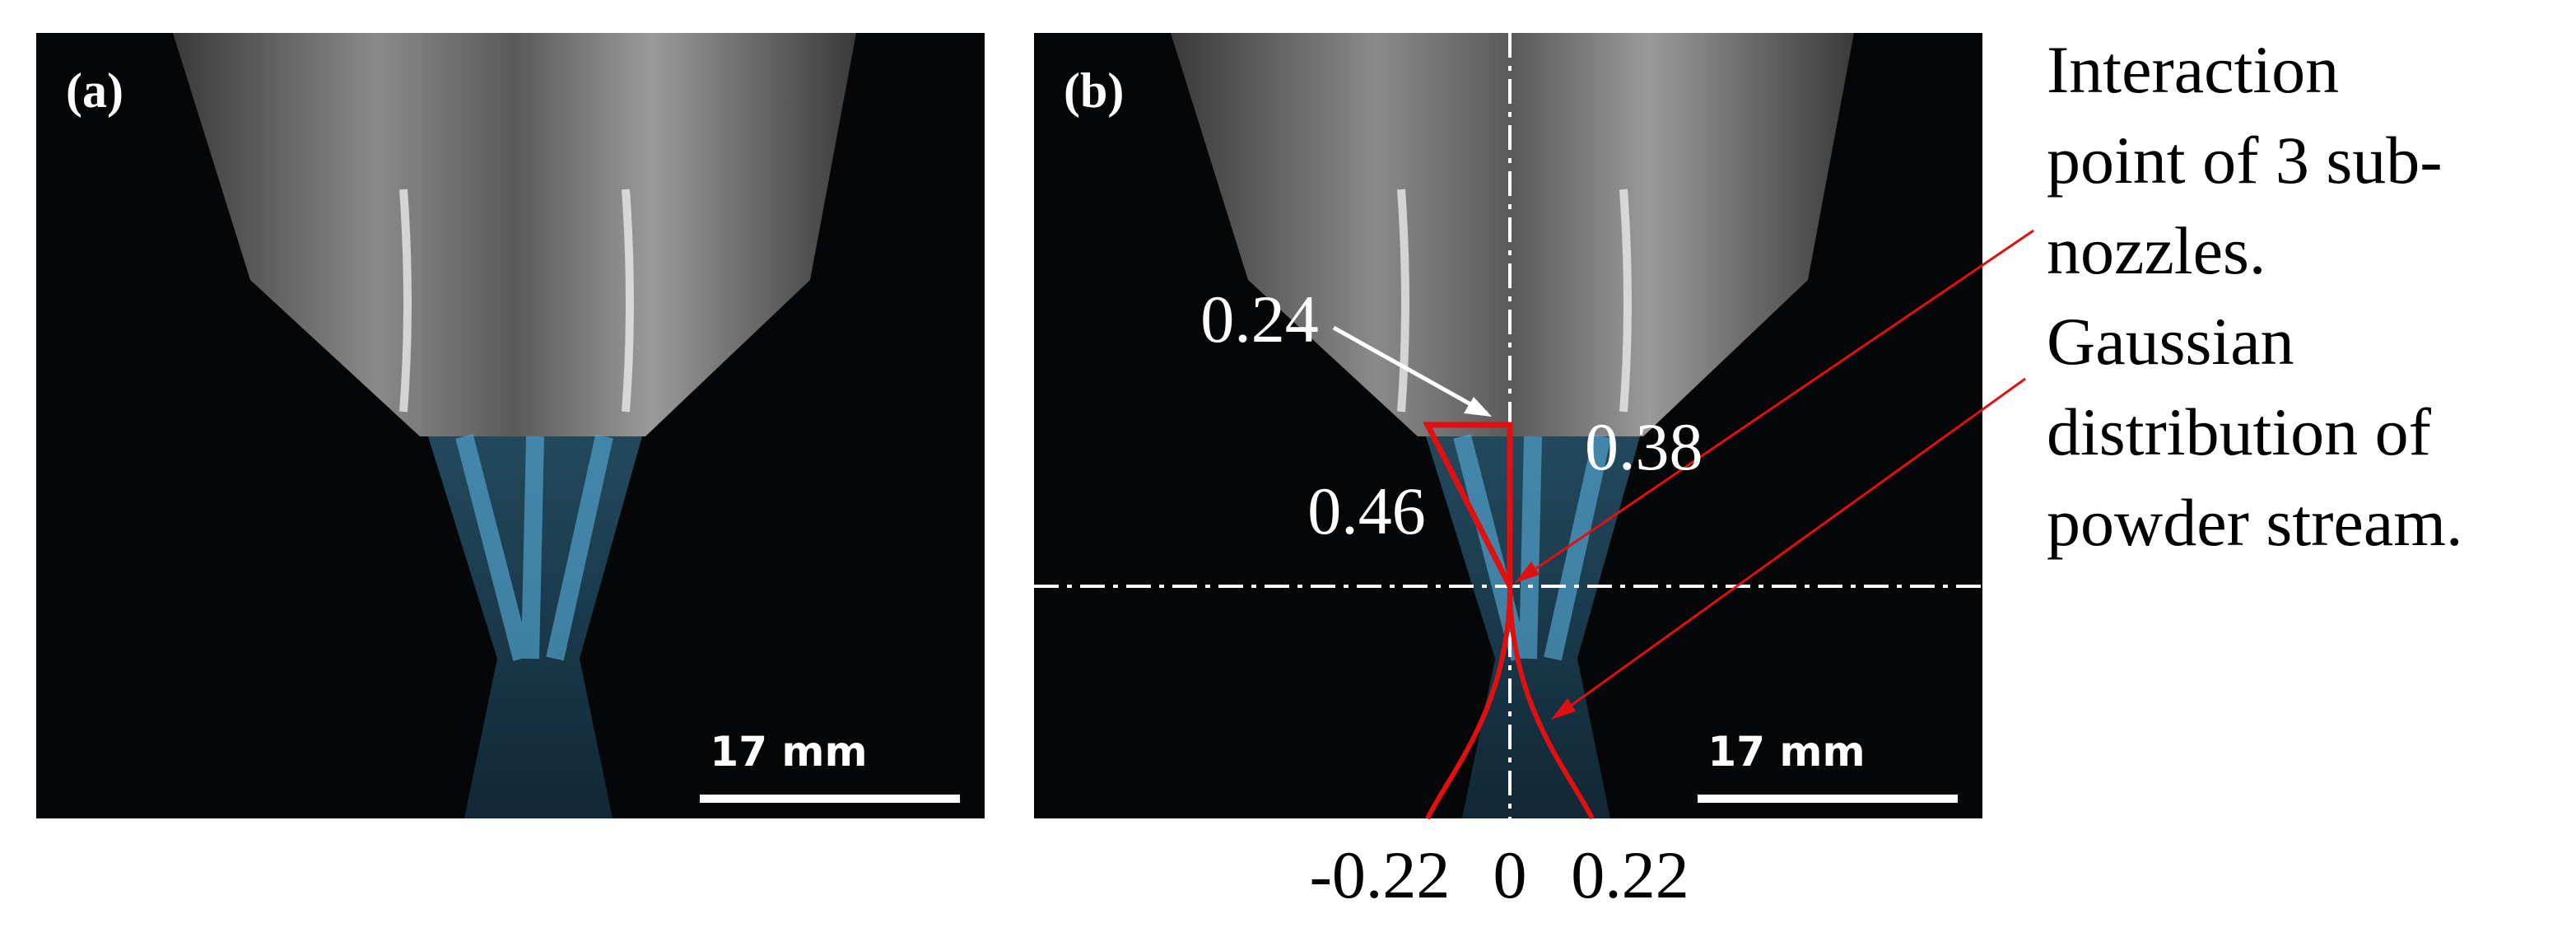 This screenshot has height=951, width=2576. What do you see at coordinates (94, 91) in the screenshot?
I see `panel-label: (a)` at bounding box center [94, 91].